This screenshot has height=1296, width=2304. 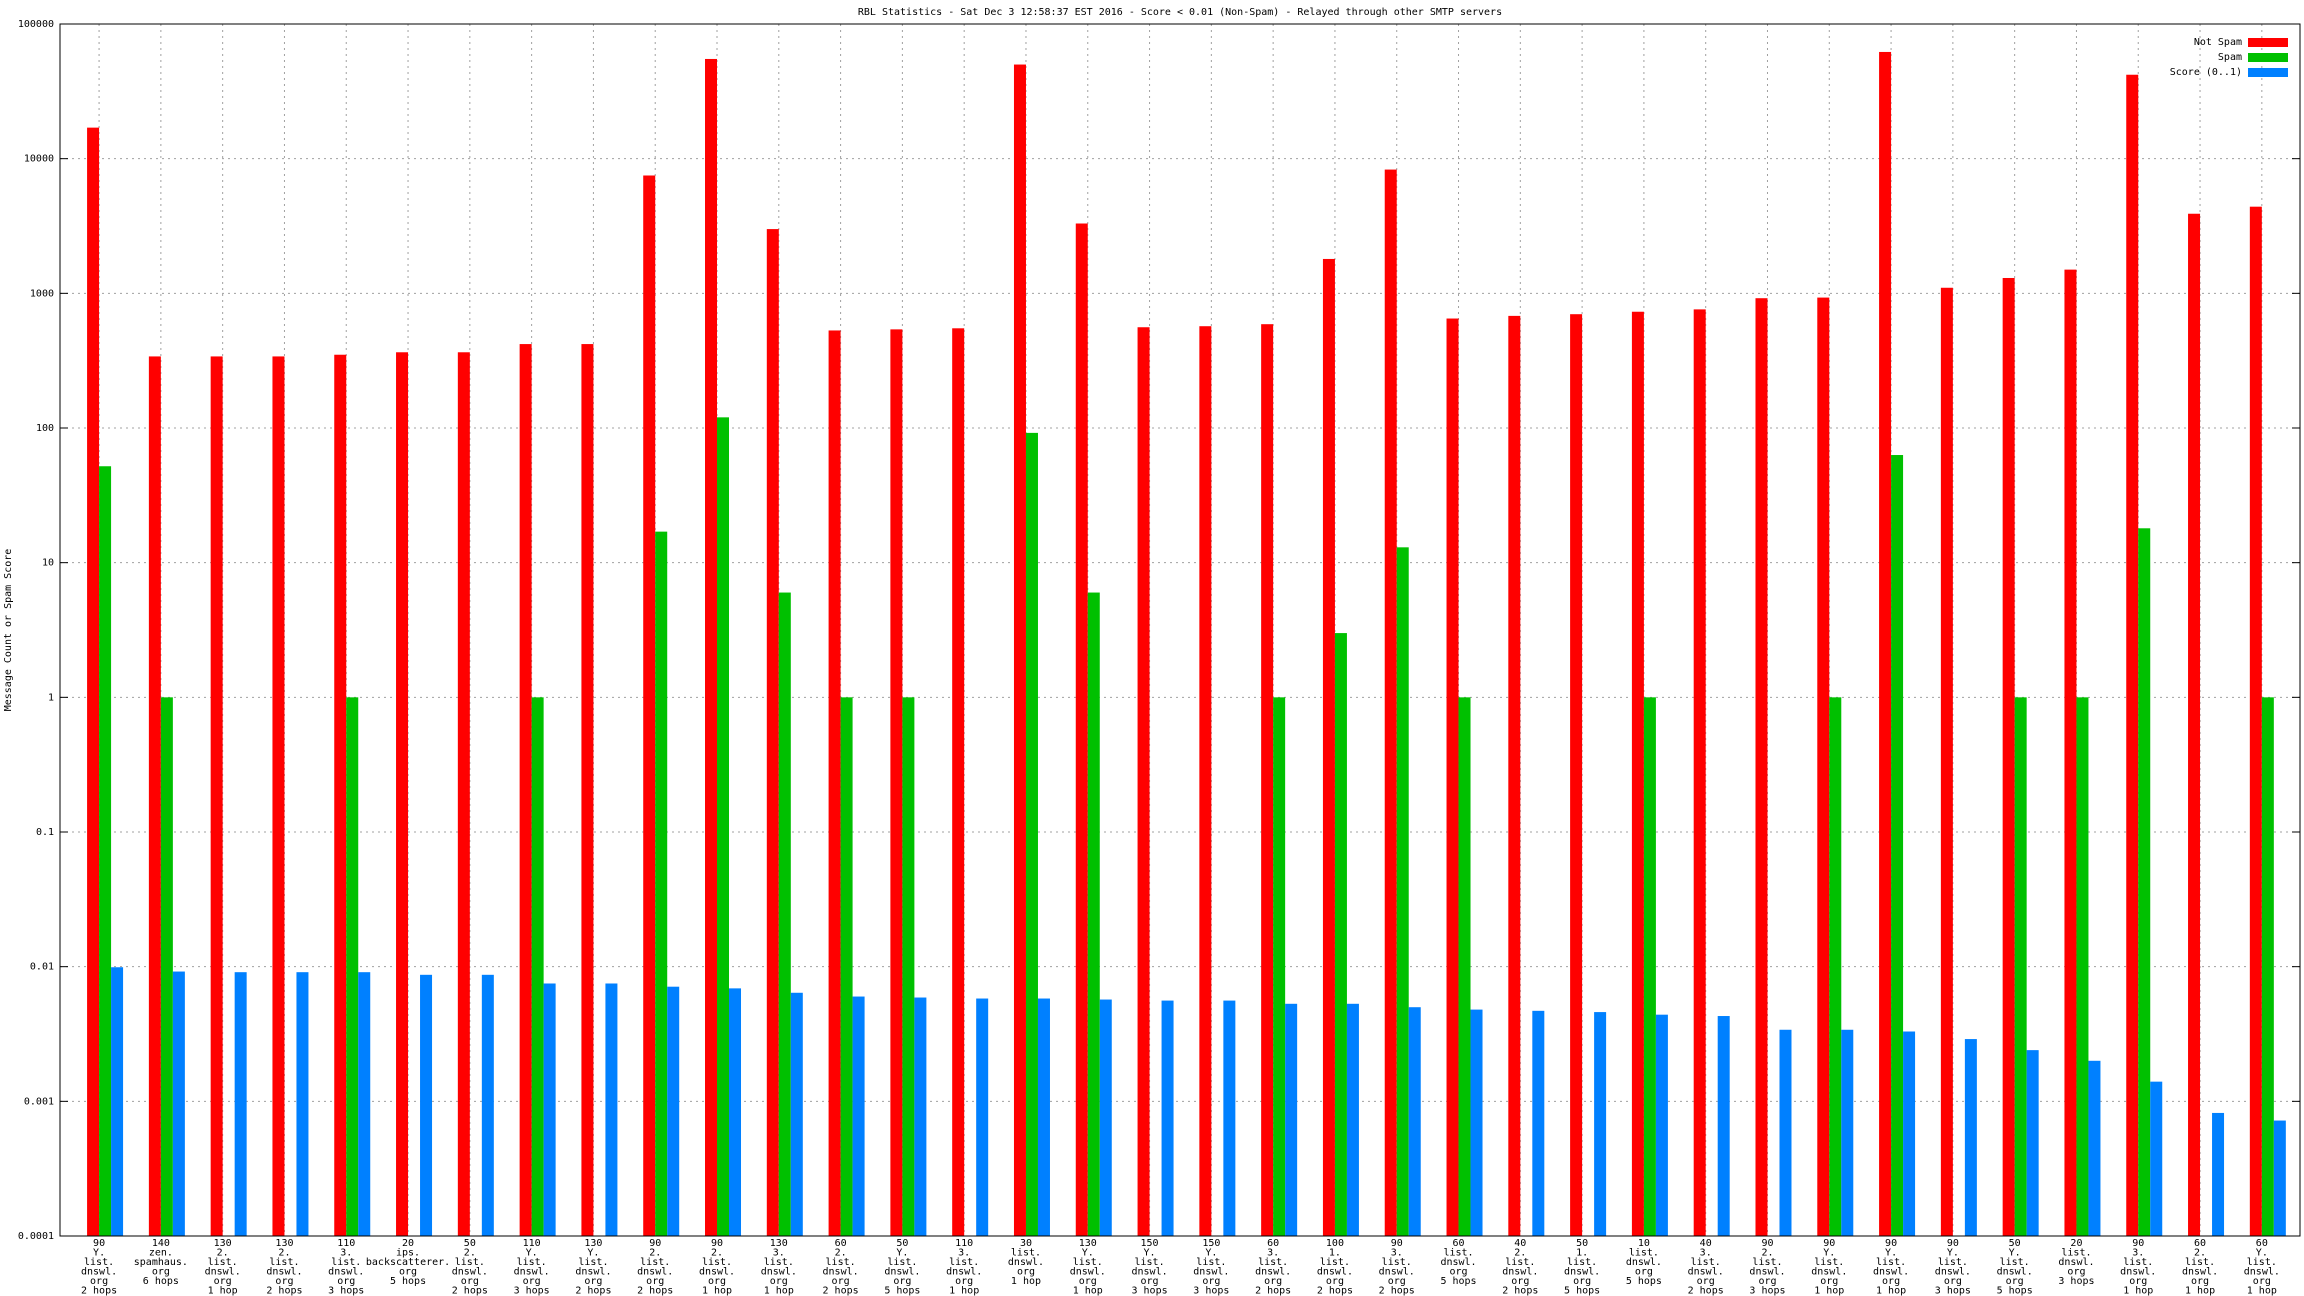 I want to click on x-tick-label: 150 Y. list. dnswl. org 3 hops, so click(x=1211, y=1267).